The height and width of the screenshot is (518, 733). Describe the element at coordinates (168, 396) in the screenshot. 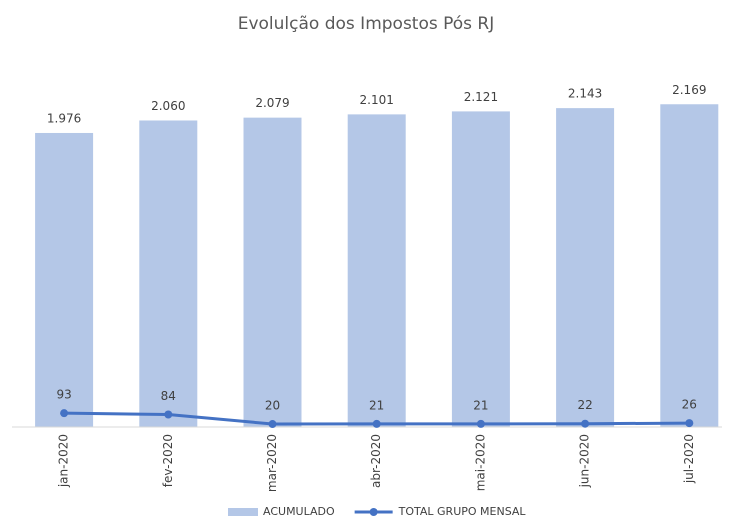

I see `data-label: 84` at that location.